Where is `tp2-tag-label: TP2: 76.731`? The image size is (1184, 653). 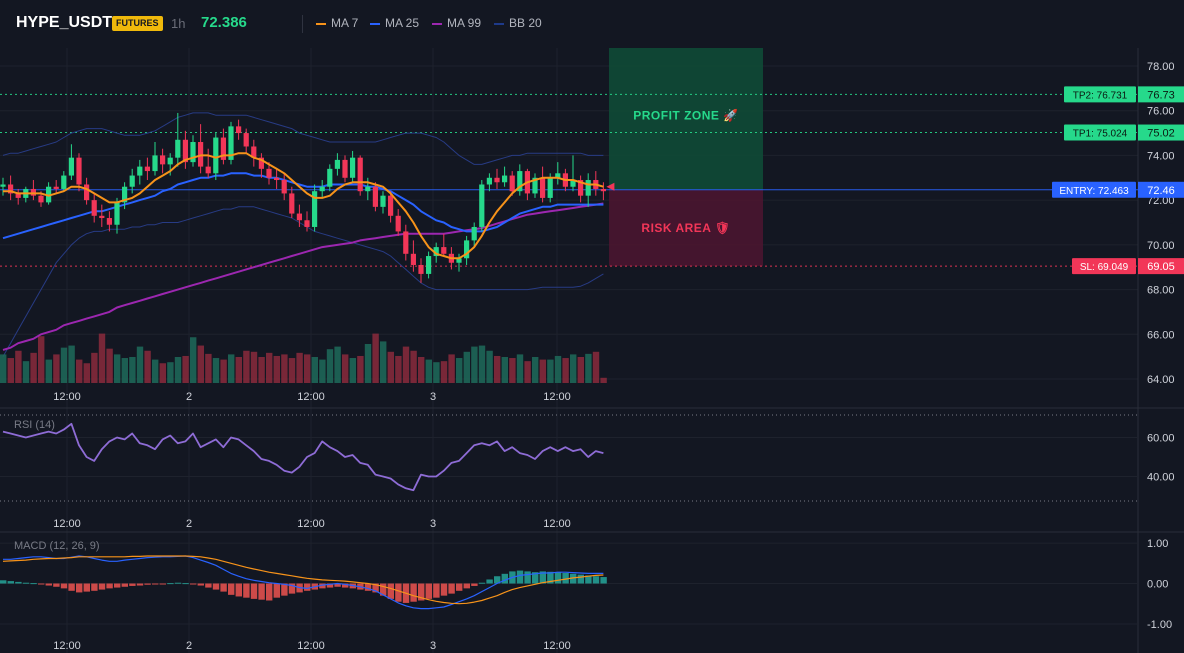 tp2-tag-label: TP2: 76.731 is located at coordinates (1100, 95).